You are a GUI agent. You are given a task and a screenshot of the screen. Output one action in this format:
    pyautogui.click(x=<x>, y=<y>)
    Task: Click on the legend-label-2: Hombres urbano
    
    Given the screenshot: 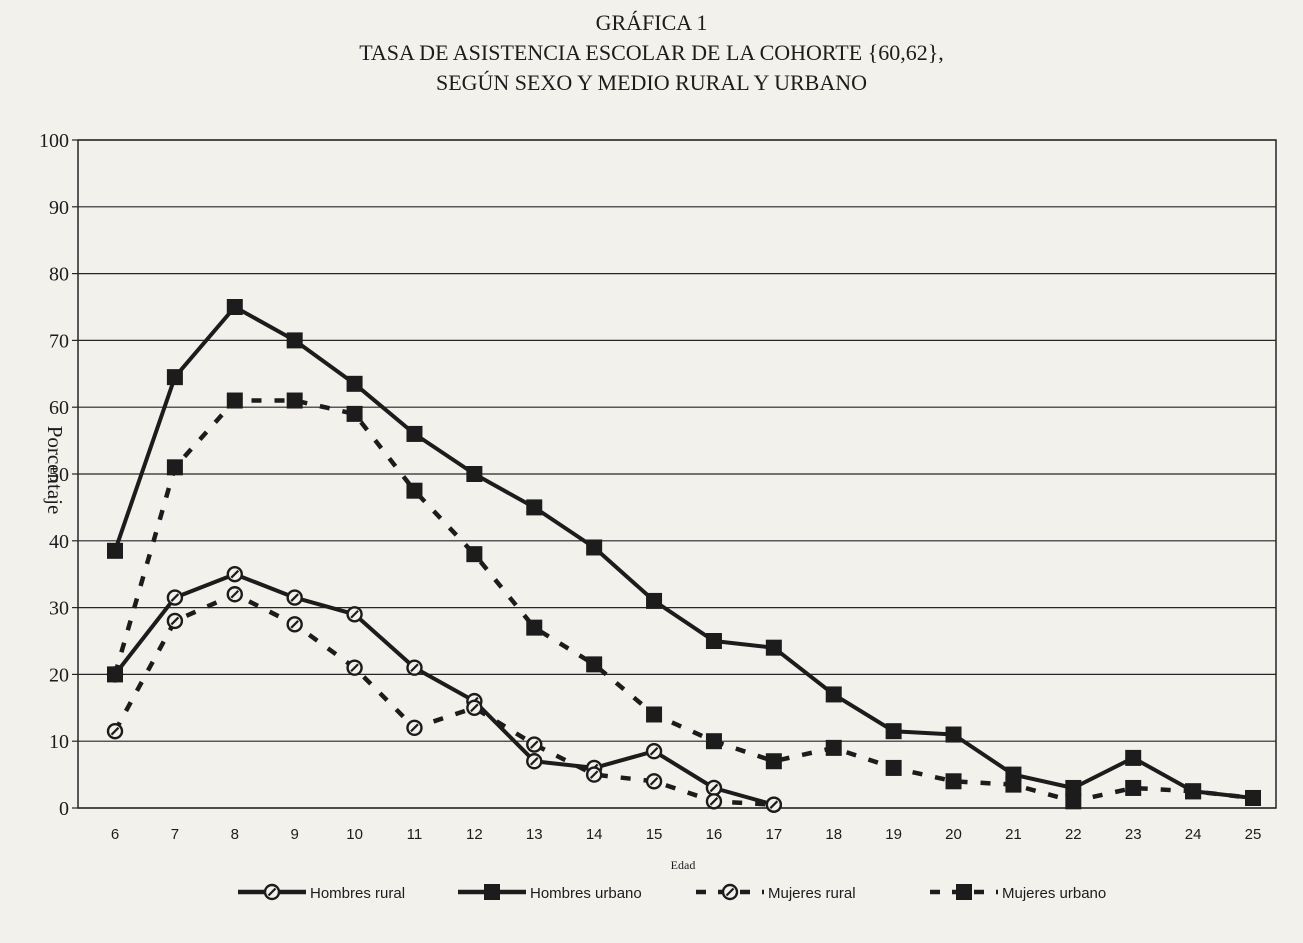 What is the action you would take?
    pyautogui.click(x=586, y=893)
    